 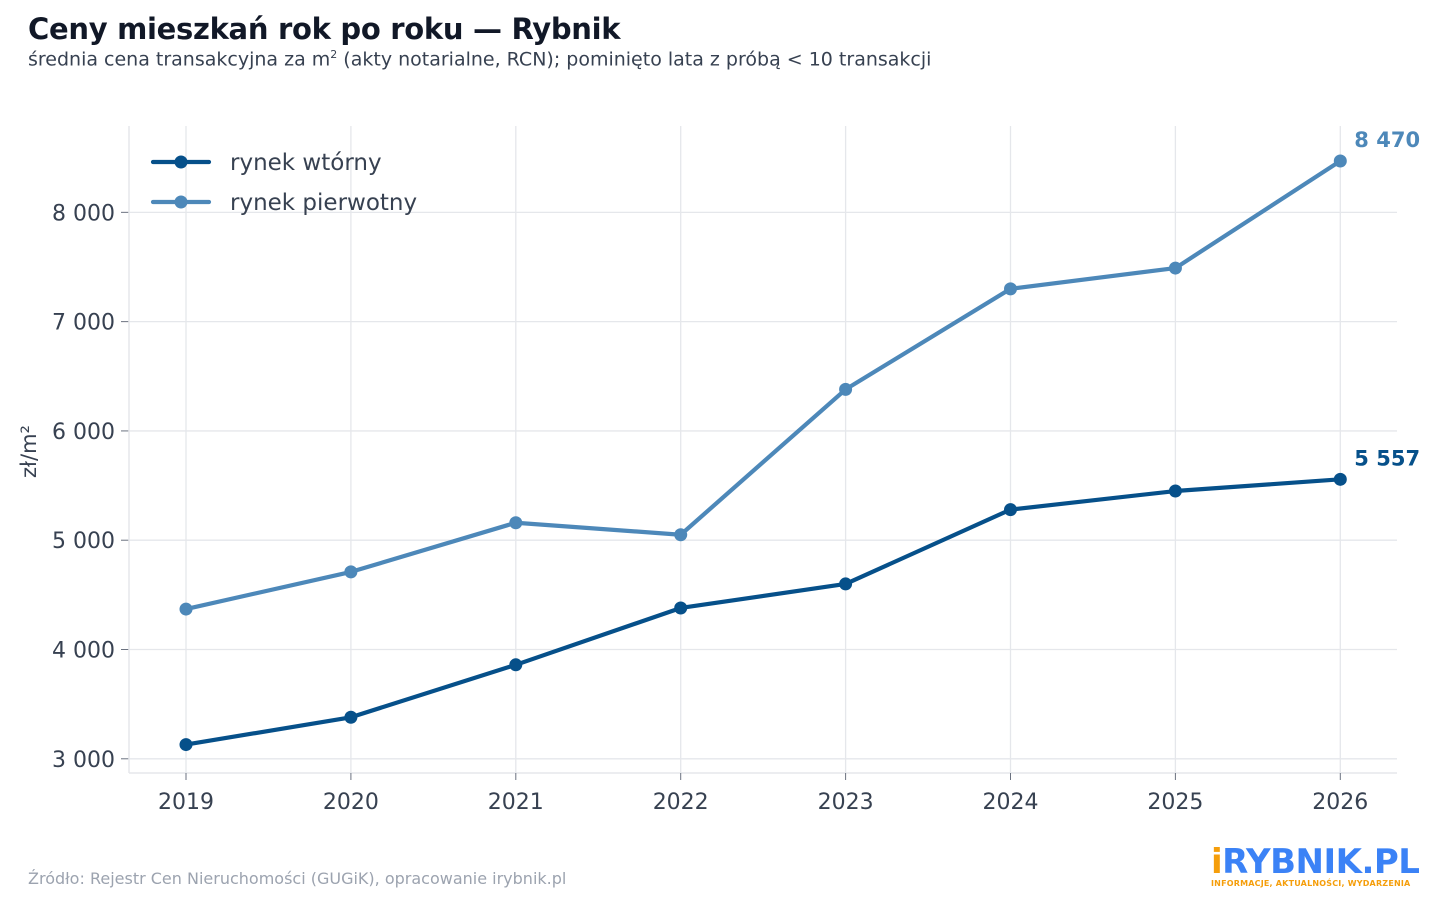 I want to click on y-tick-label: 6 000, so click(x=83, y=432).